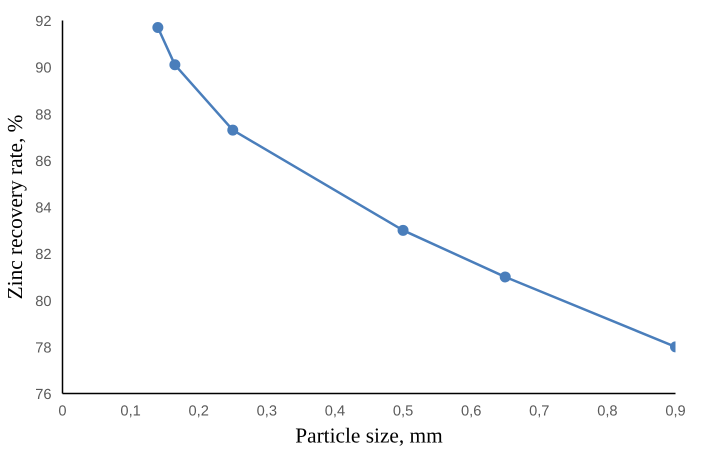 The image size is (721, 454). What do you see at coordinates (43, 255) in the screenshot?
I see `y-tick-label: 82` at bounding box center [43, 255].